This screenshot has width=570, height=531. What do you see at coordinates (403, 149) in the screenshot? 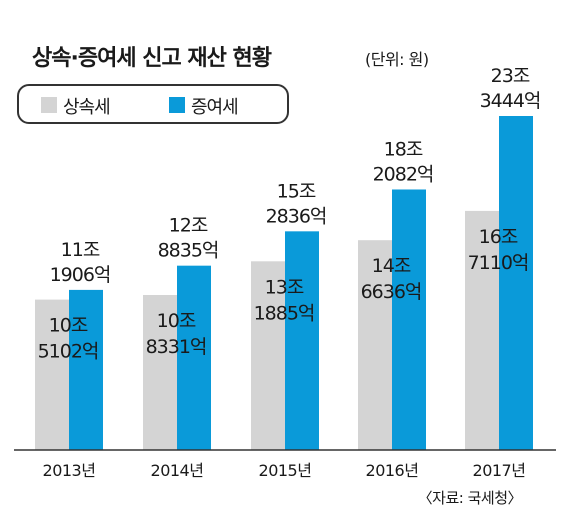
I see `data-label-gift-3-0: 18조` at bounding box center [403, 149].